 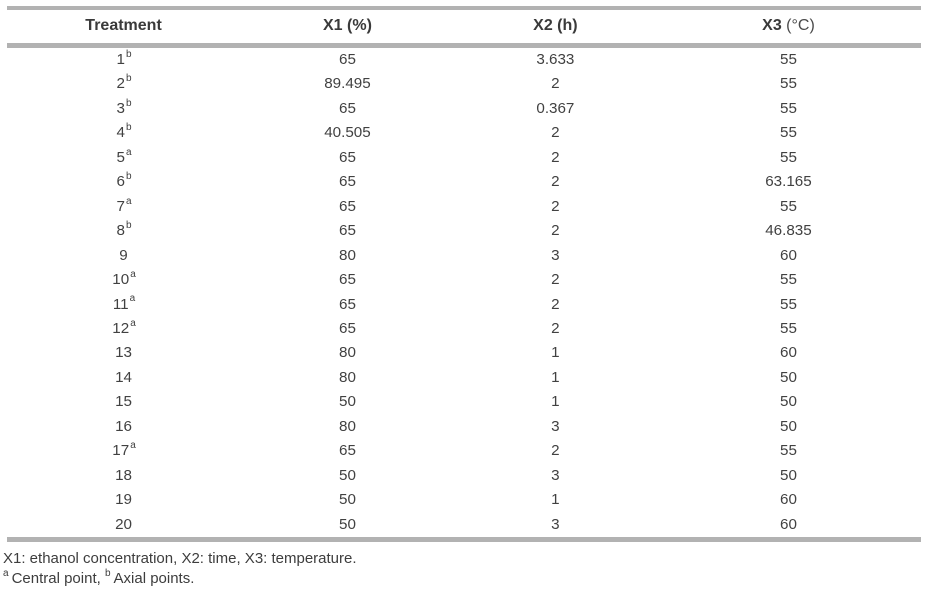 I want to click on treatment-number: 7, so click(x=120, y=206).